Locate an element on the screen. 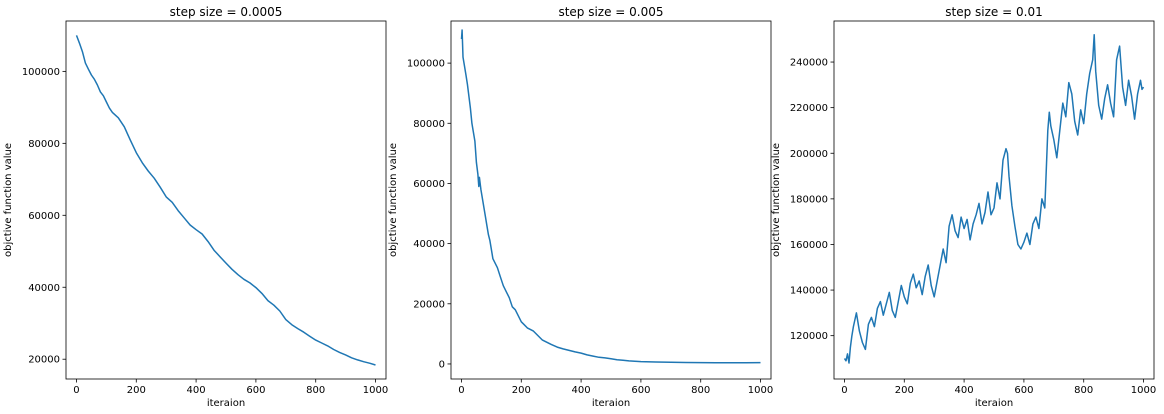 Image resolution: width=1164 pixels, height=414 pixels. subplot-3-x-tick-label: 200 is located at coordinates (904, 390).